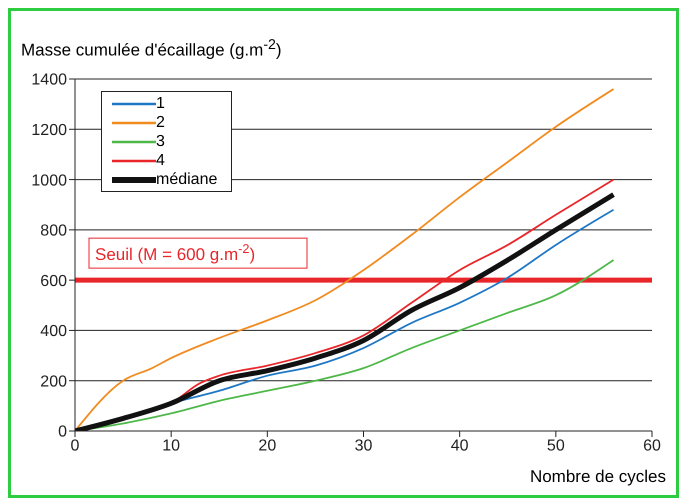 This screenshot has width=685, height=502. I want to click on y-tick-label: 1000, so click(49, 181).